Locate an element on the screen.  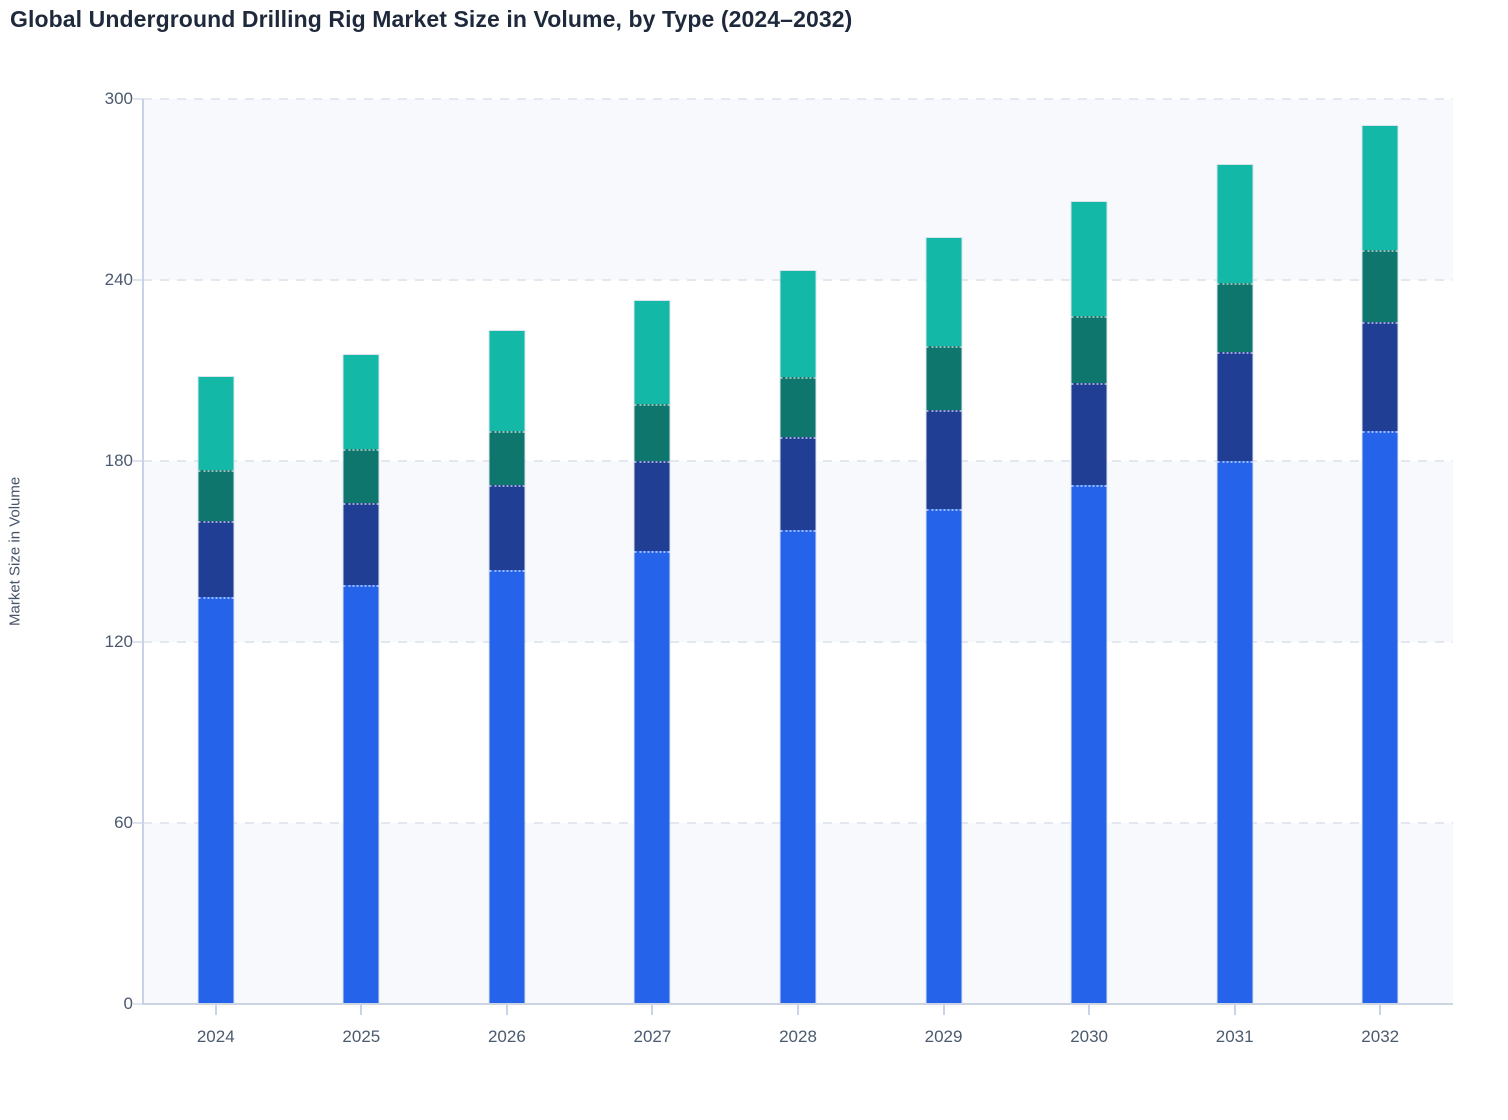
bar-2024 is located at coordinates (216, 690).